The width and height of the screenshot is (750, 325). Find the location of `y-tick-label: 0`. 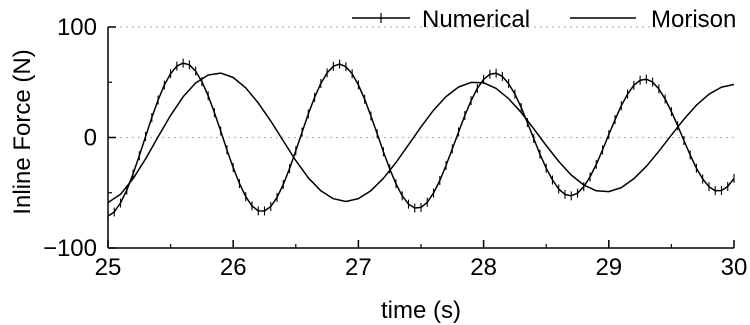

y-tick-label: 0 is located at coordinates (90, 138).